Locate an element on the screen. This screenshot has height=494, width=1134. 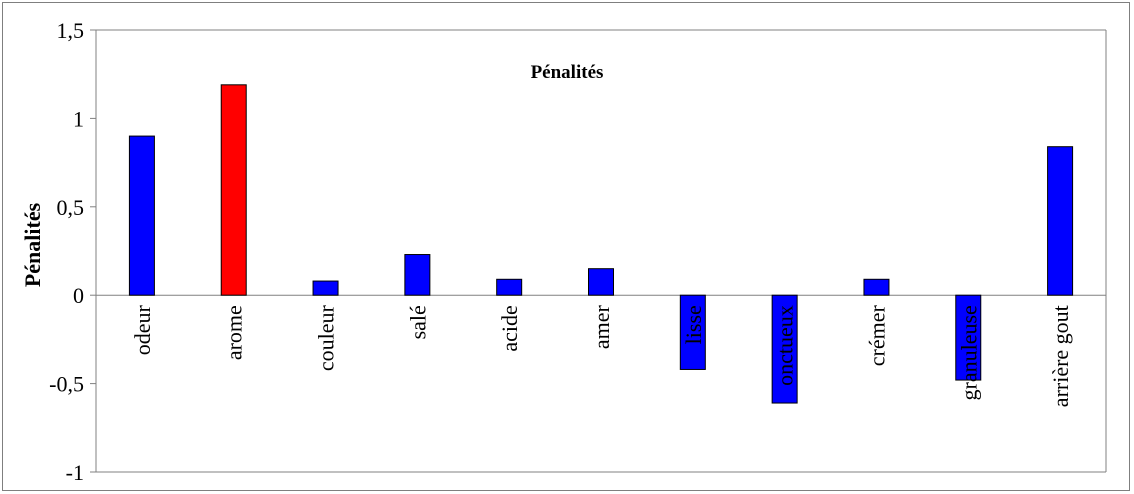
x-tick-label: salé is located at coordinates (417, 322).